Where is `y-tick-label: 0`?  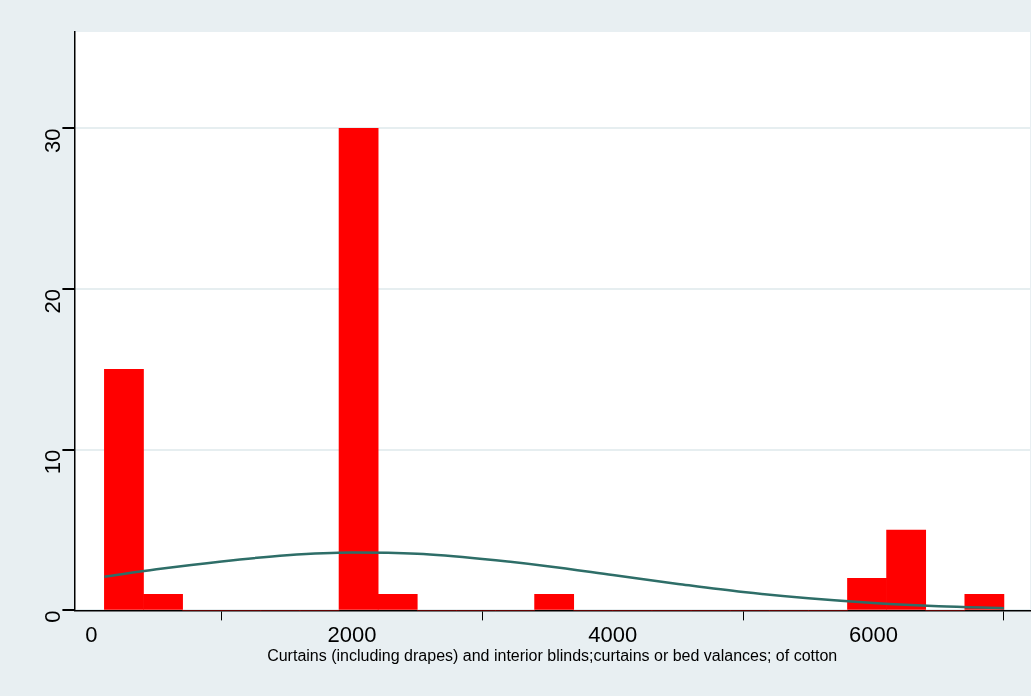 y-tick-label: 0 is located at coordinates (53, 616).